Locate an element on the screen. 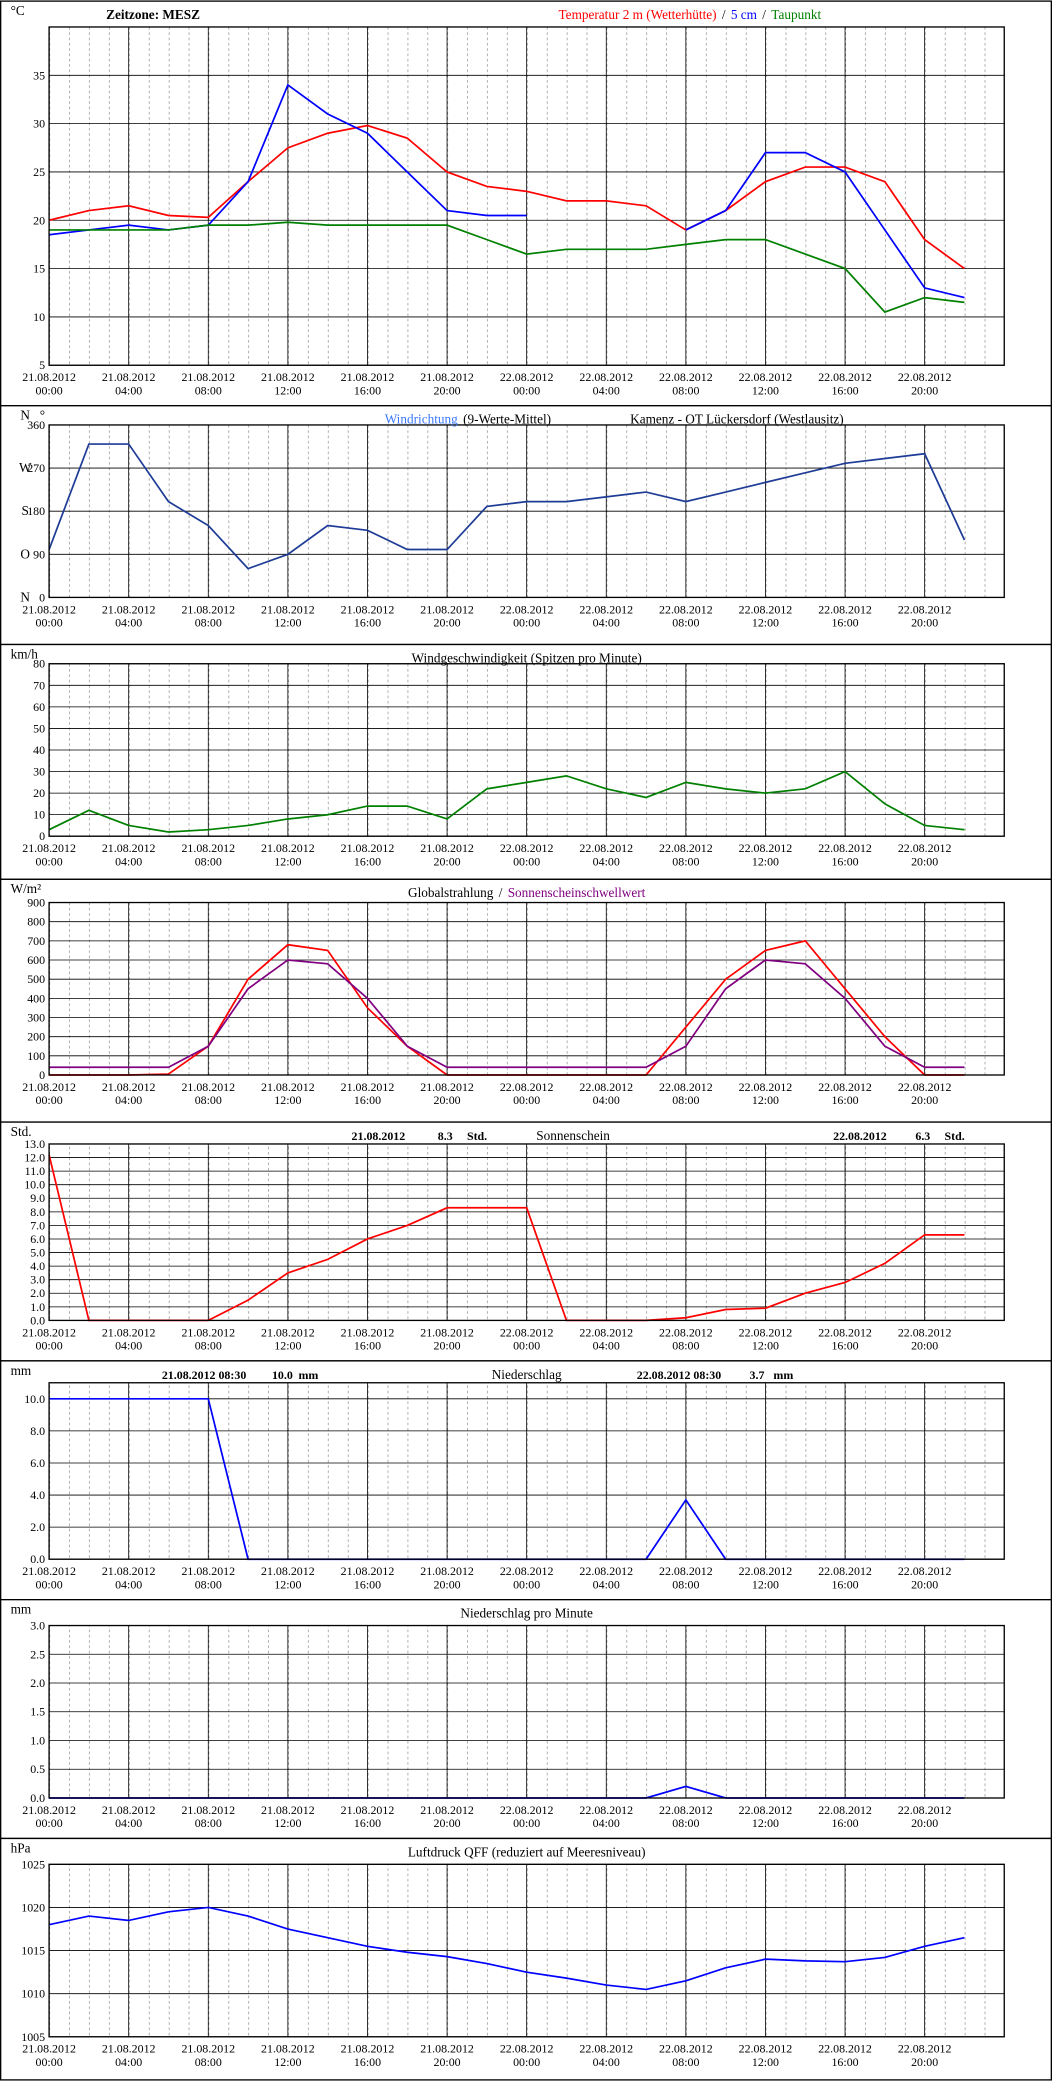 The width and height of the screenshot is (1052, 2081). total-date: 21.08.2012 is located at coordinates (379, 1136).